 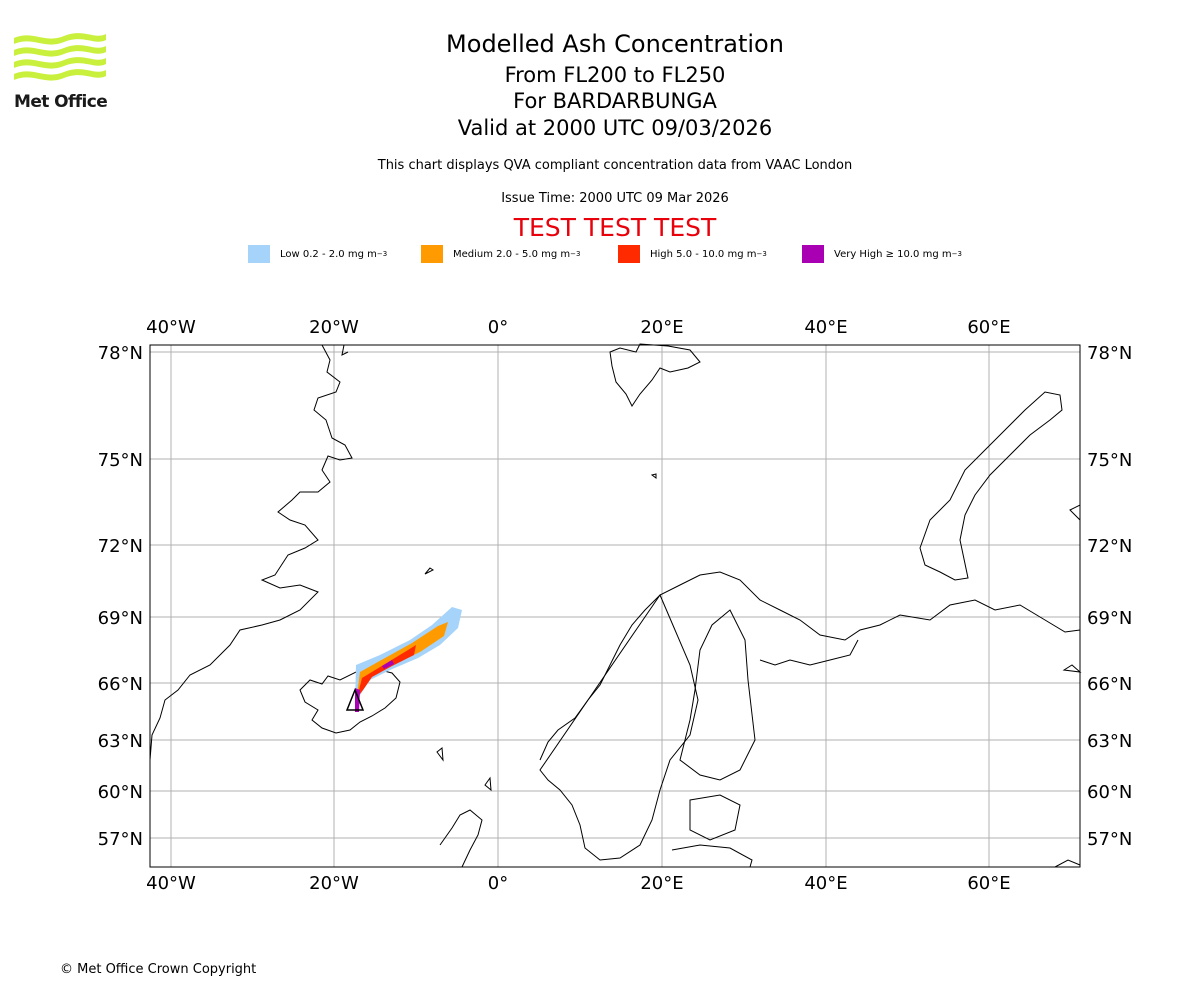 What do you see at coordinates (578, 327) in the screenshot?
I see `longitude-labels-top: 40°W 20°W 0° 20°E 40°E 60°E` at bounding box center [578, 327].